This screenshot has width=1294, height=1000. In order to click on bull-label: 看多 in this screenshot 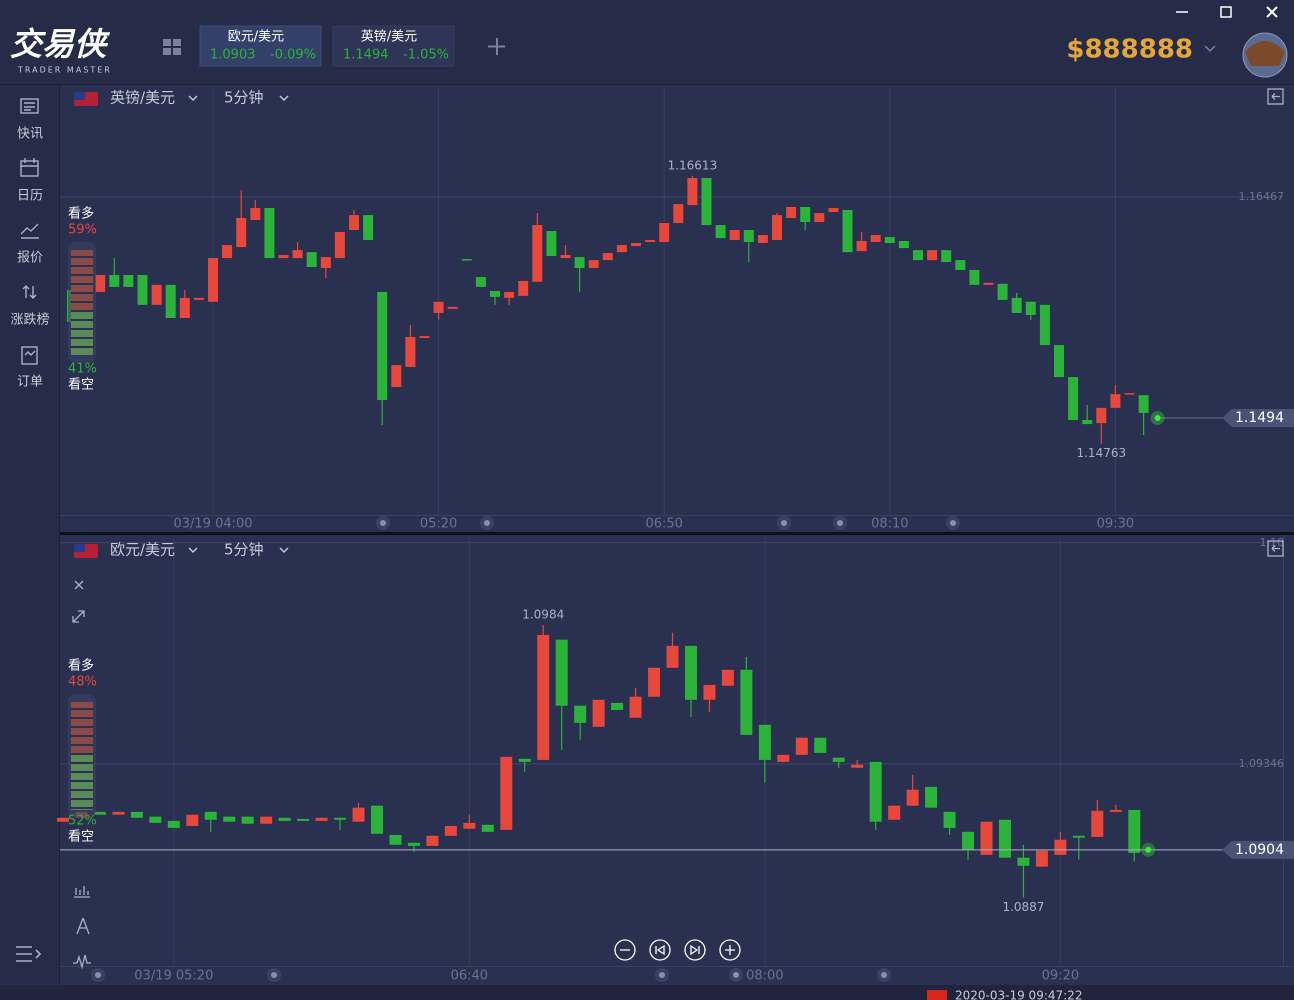, I will do `click(81, 666)`.